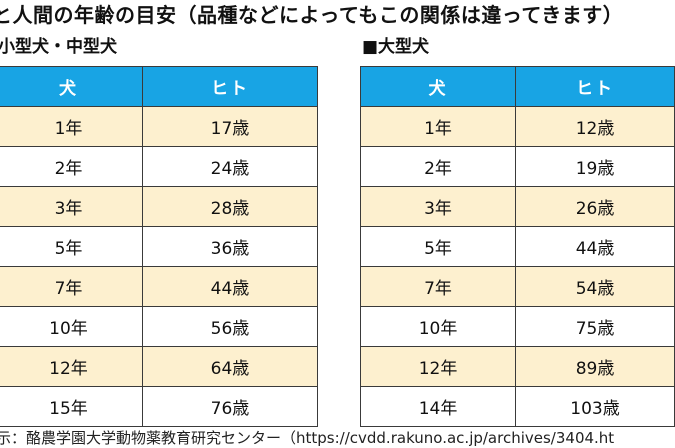  What do you see at coordinates (230, 126) in the screenshot?
I see `human-age-cell: 17歳` at bounding box center [230, 126].